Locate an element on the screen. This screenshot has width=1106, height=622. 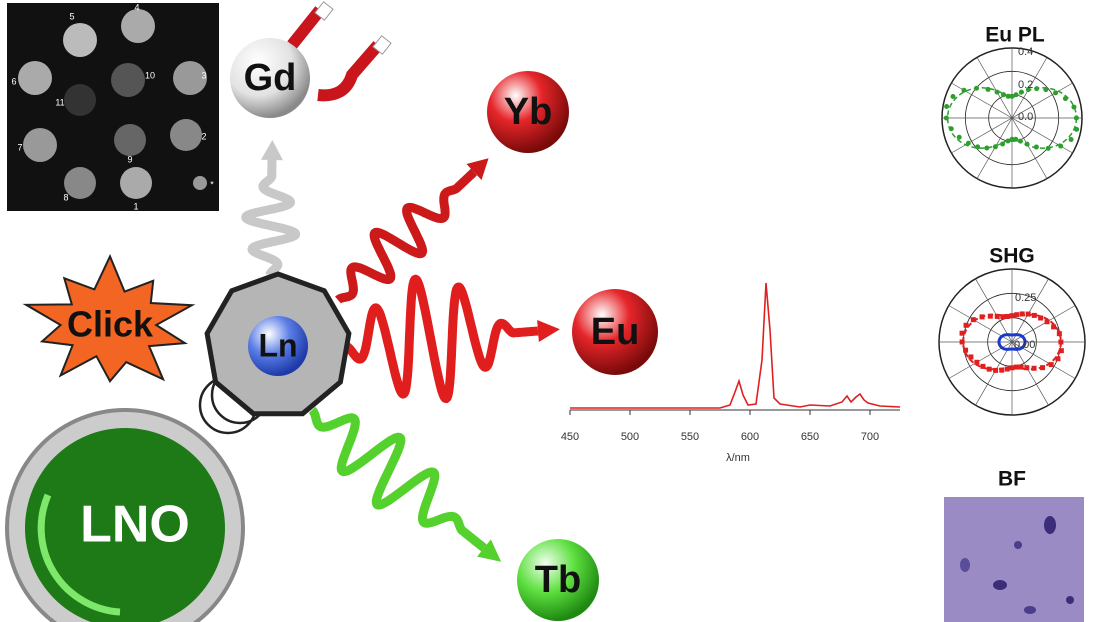
yb-label: Yb is located at coordinates (528, 112).